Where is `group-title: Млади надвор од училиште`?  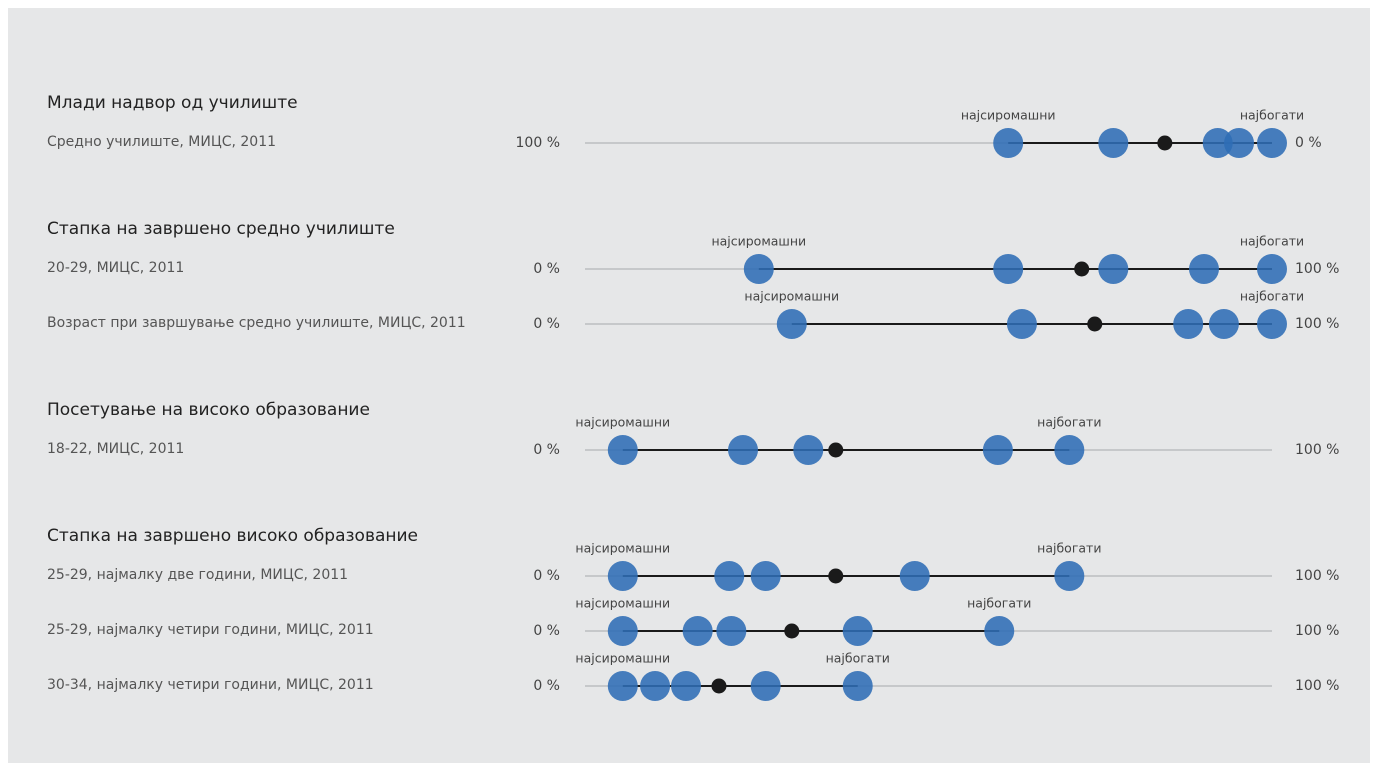 group-title: Млади надвор од училиште is located at coordinates (172, 103).